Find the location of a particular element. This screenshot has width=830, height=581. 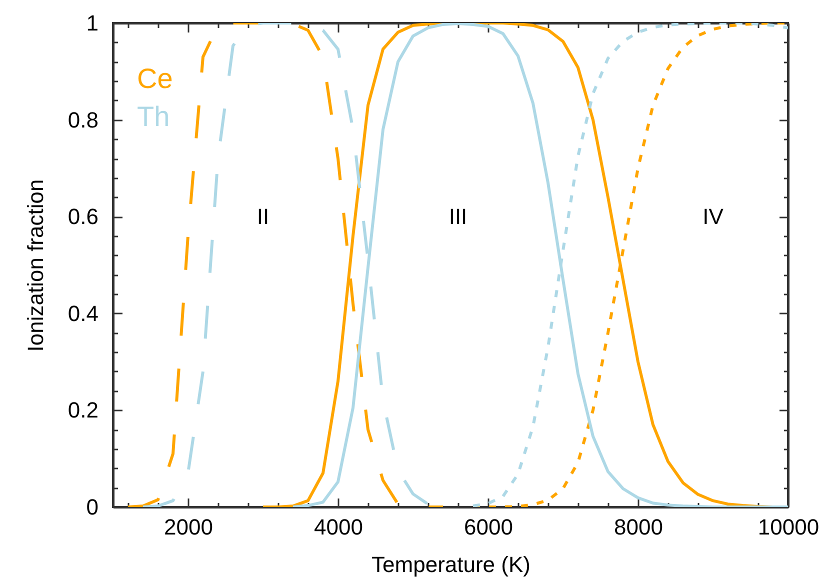

annotation: II is located at coordinates (263, 216).